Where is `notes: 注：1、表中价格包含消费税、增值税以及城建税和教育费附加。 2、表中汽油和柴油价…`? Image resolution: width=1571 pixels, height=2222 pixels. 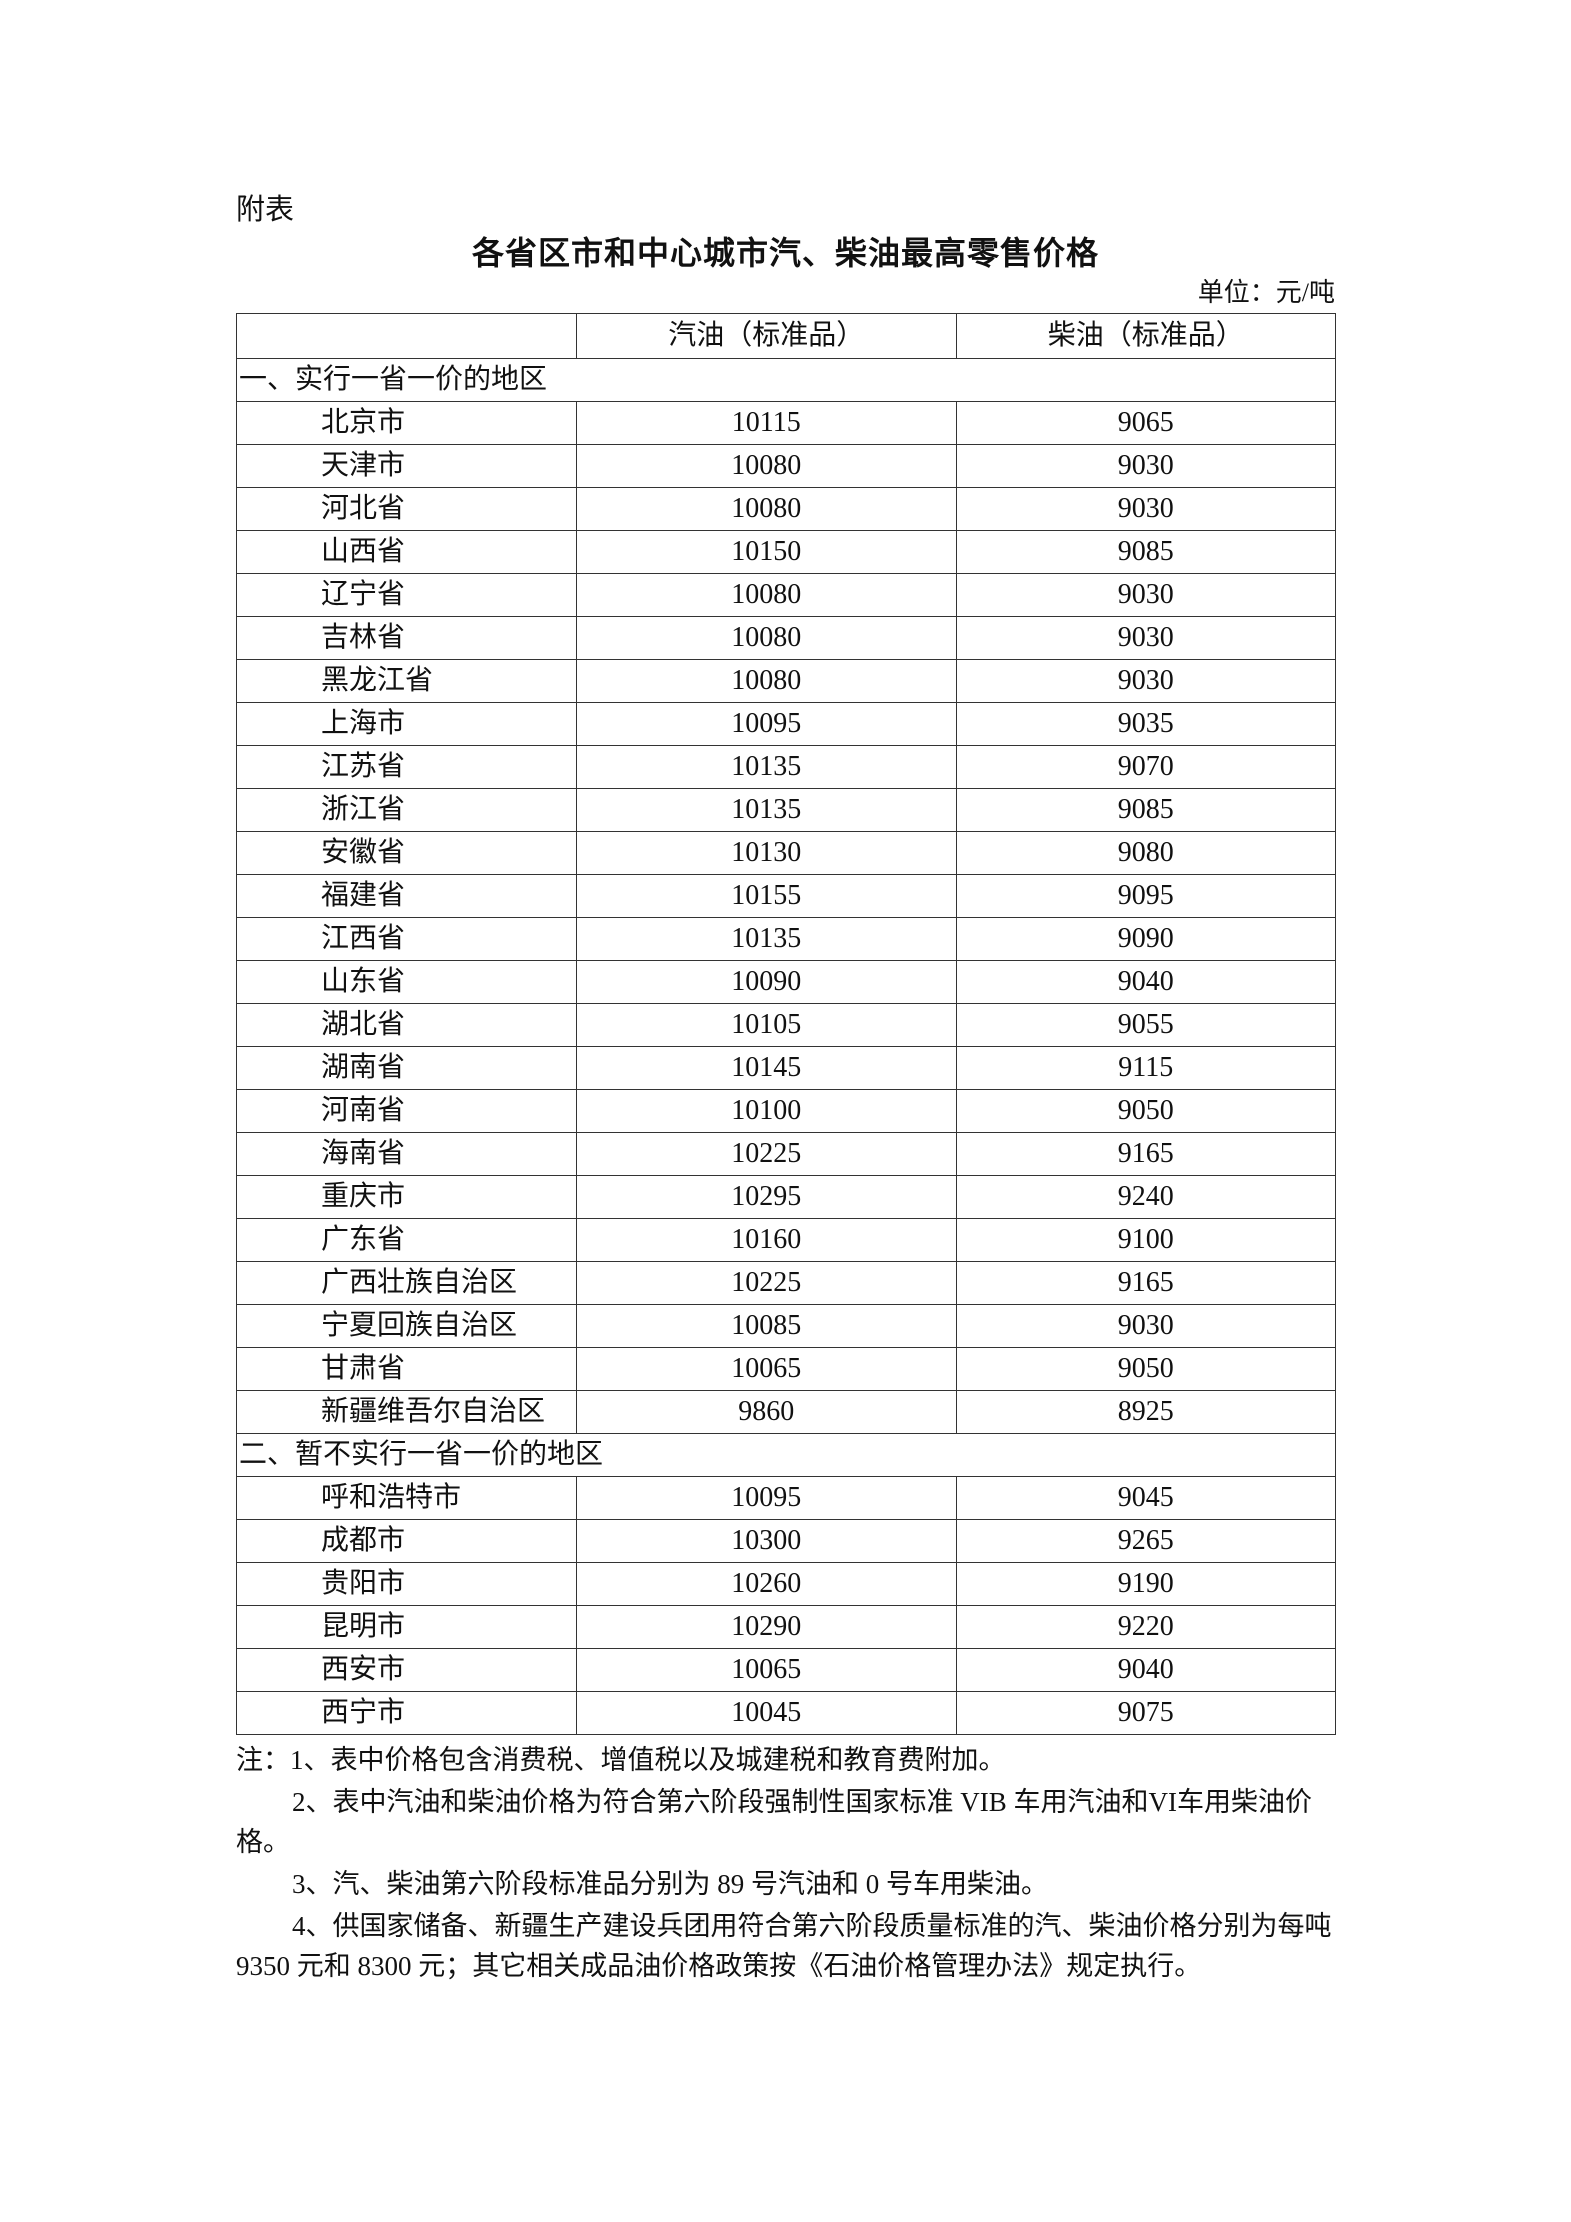 notes: 注：1、表中价格包含消费税、增值税以及城建税和教育费附加。 2、表中汽油和柴油价… is located at coordinates (786, 1864).